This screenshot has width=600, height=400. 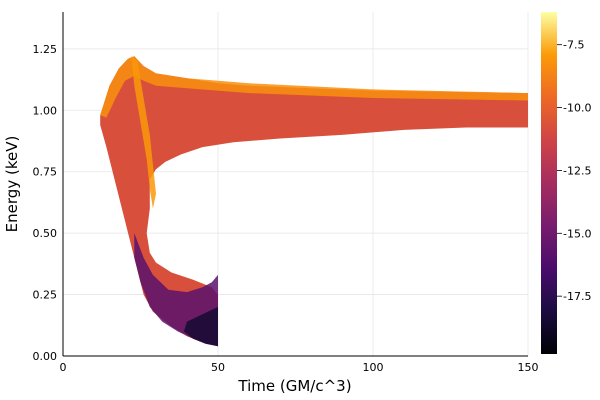 I want to click on colorbar-tick-label: -12.5, so click(x=577, y=170).